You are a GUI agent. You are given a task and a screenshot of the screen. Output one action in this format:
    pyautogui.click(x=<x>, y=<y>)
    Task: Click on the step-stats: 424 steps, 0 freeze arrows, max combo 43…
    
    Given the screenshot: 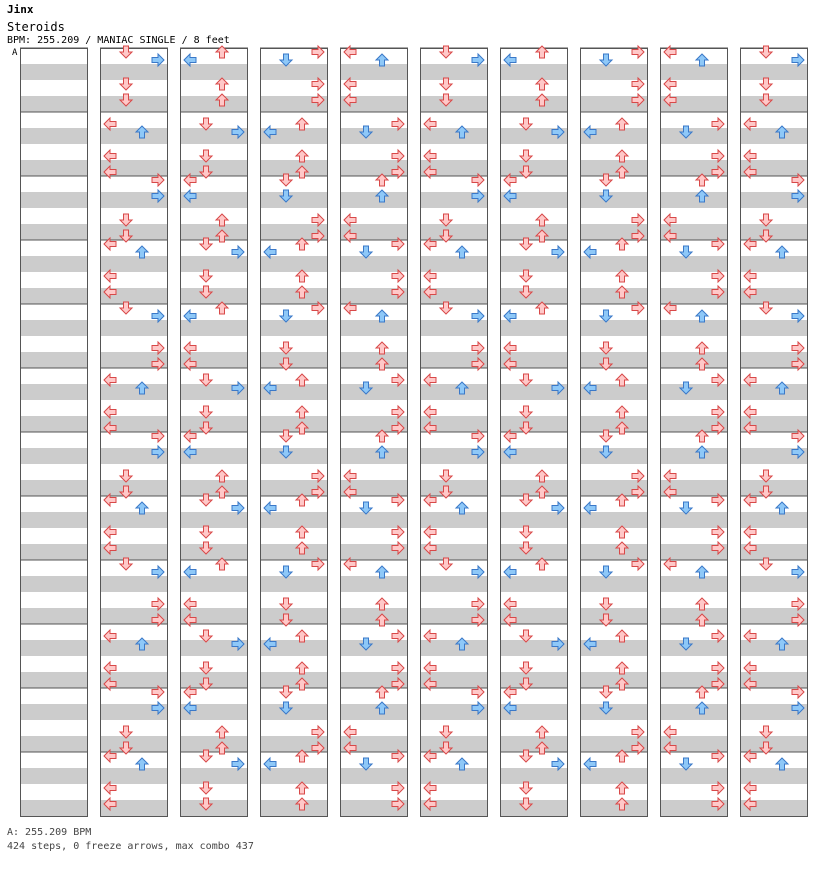 What is the action you would take?
    pyautogui.click(x=130, y=846)
    